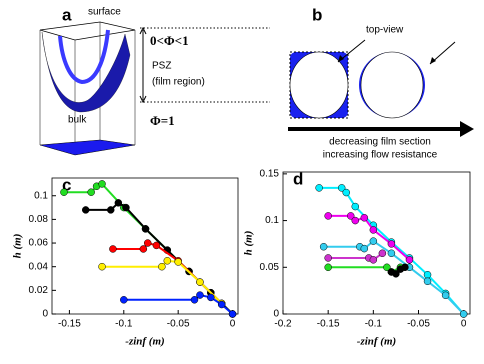 The image size is (484, 364). Describe the element at coordinates (39, 290) in the screenshot. I see `y-tick-label: 0.02` at that location.